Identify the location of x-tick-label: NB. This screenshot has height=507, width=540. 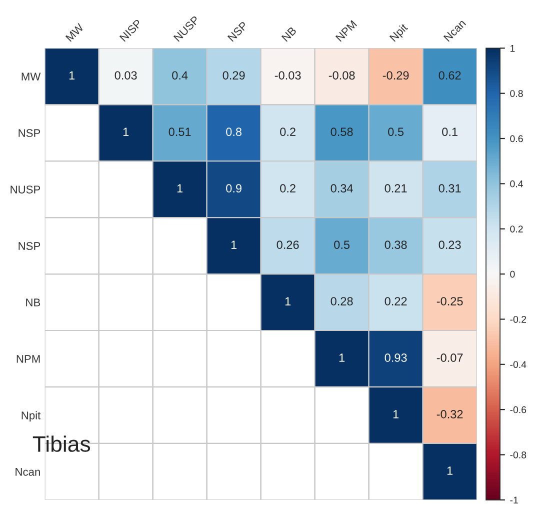
(289, 34).